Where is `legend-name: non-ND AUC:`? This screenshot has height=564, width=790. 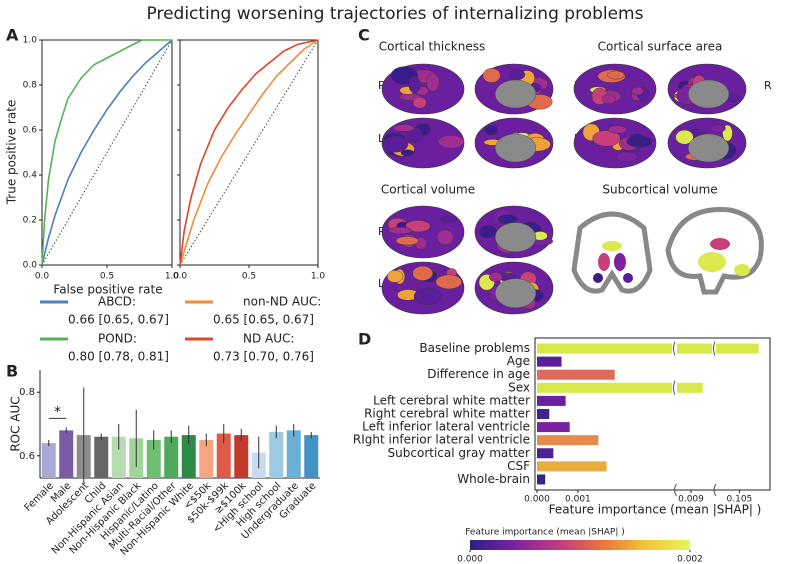 legend-name: non-ND AUC: is located at coordinates (282, 302).